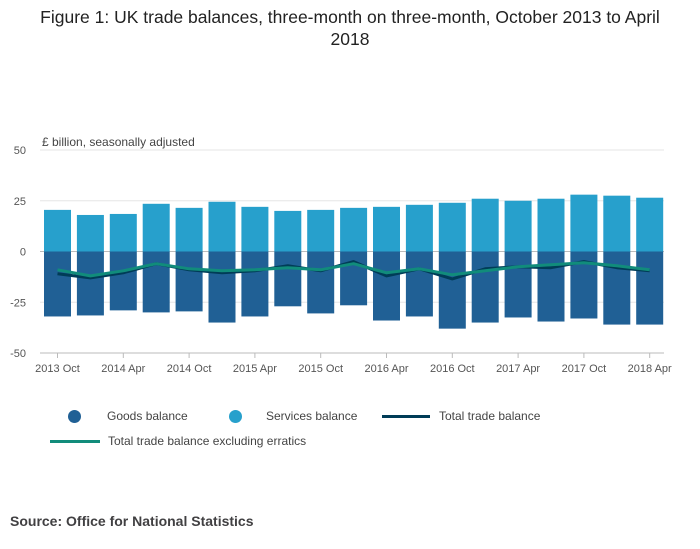 This screenshot has height=549, width=700. Describe the element at coordinates (20, 151) in the screenshot. I see `y-tick-label: 50` at that location.